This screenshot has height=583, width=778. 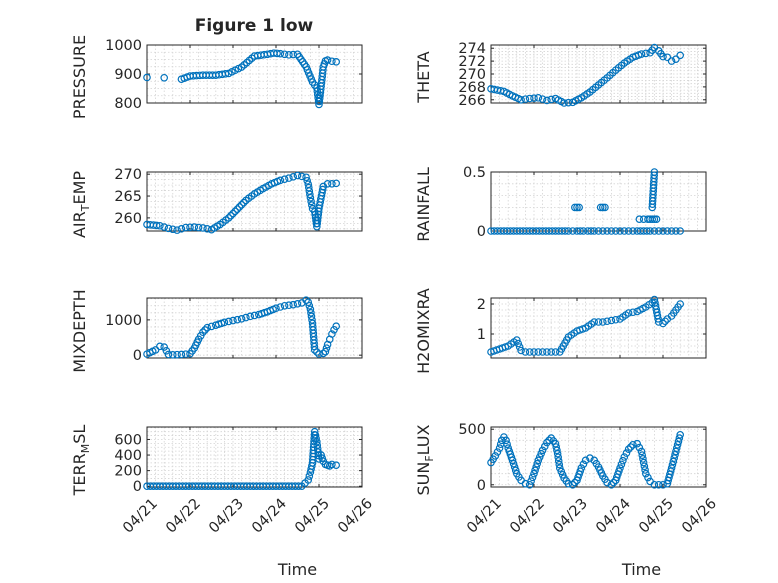 I want to click on h2omixra-ylabel: H2OMIXRA, so click(x=423, y=331).